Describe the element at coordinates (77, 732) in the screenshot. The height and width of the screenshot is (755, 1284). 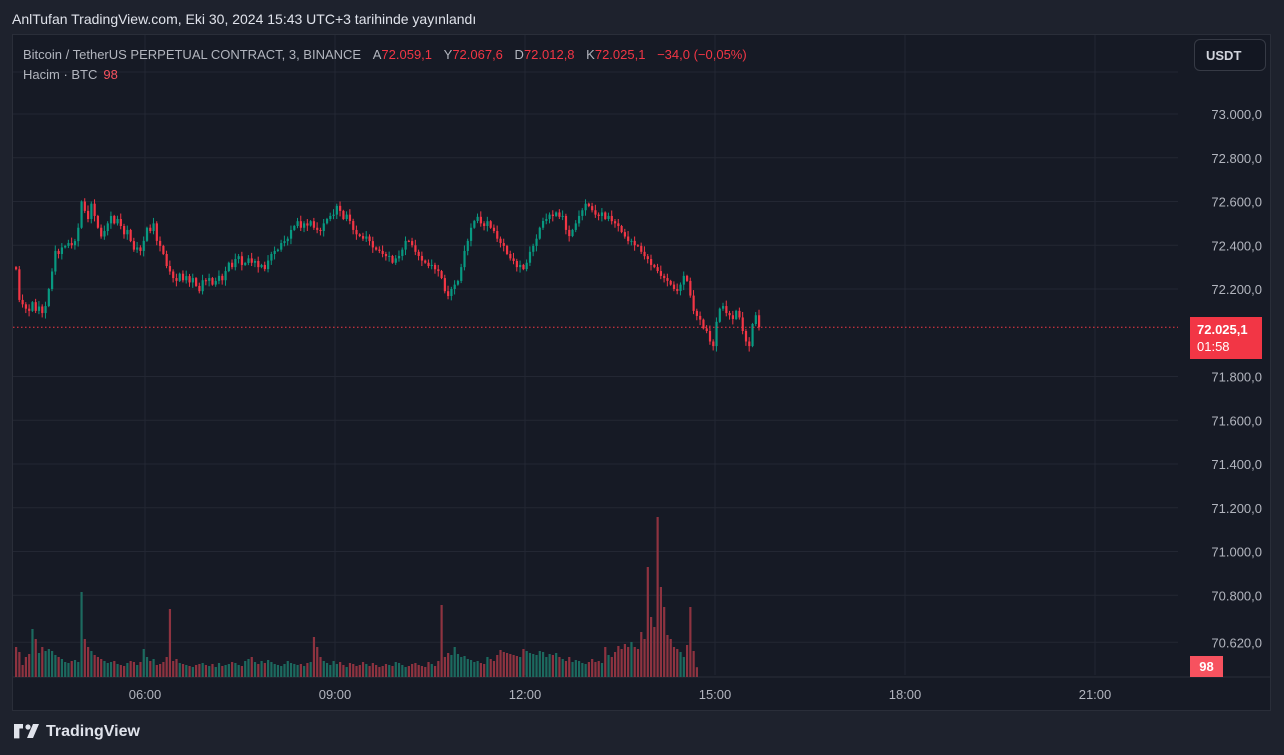
I see `tradingview-logo: TradingView` at that location.